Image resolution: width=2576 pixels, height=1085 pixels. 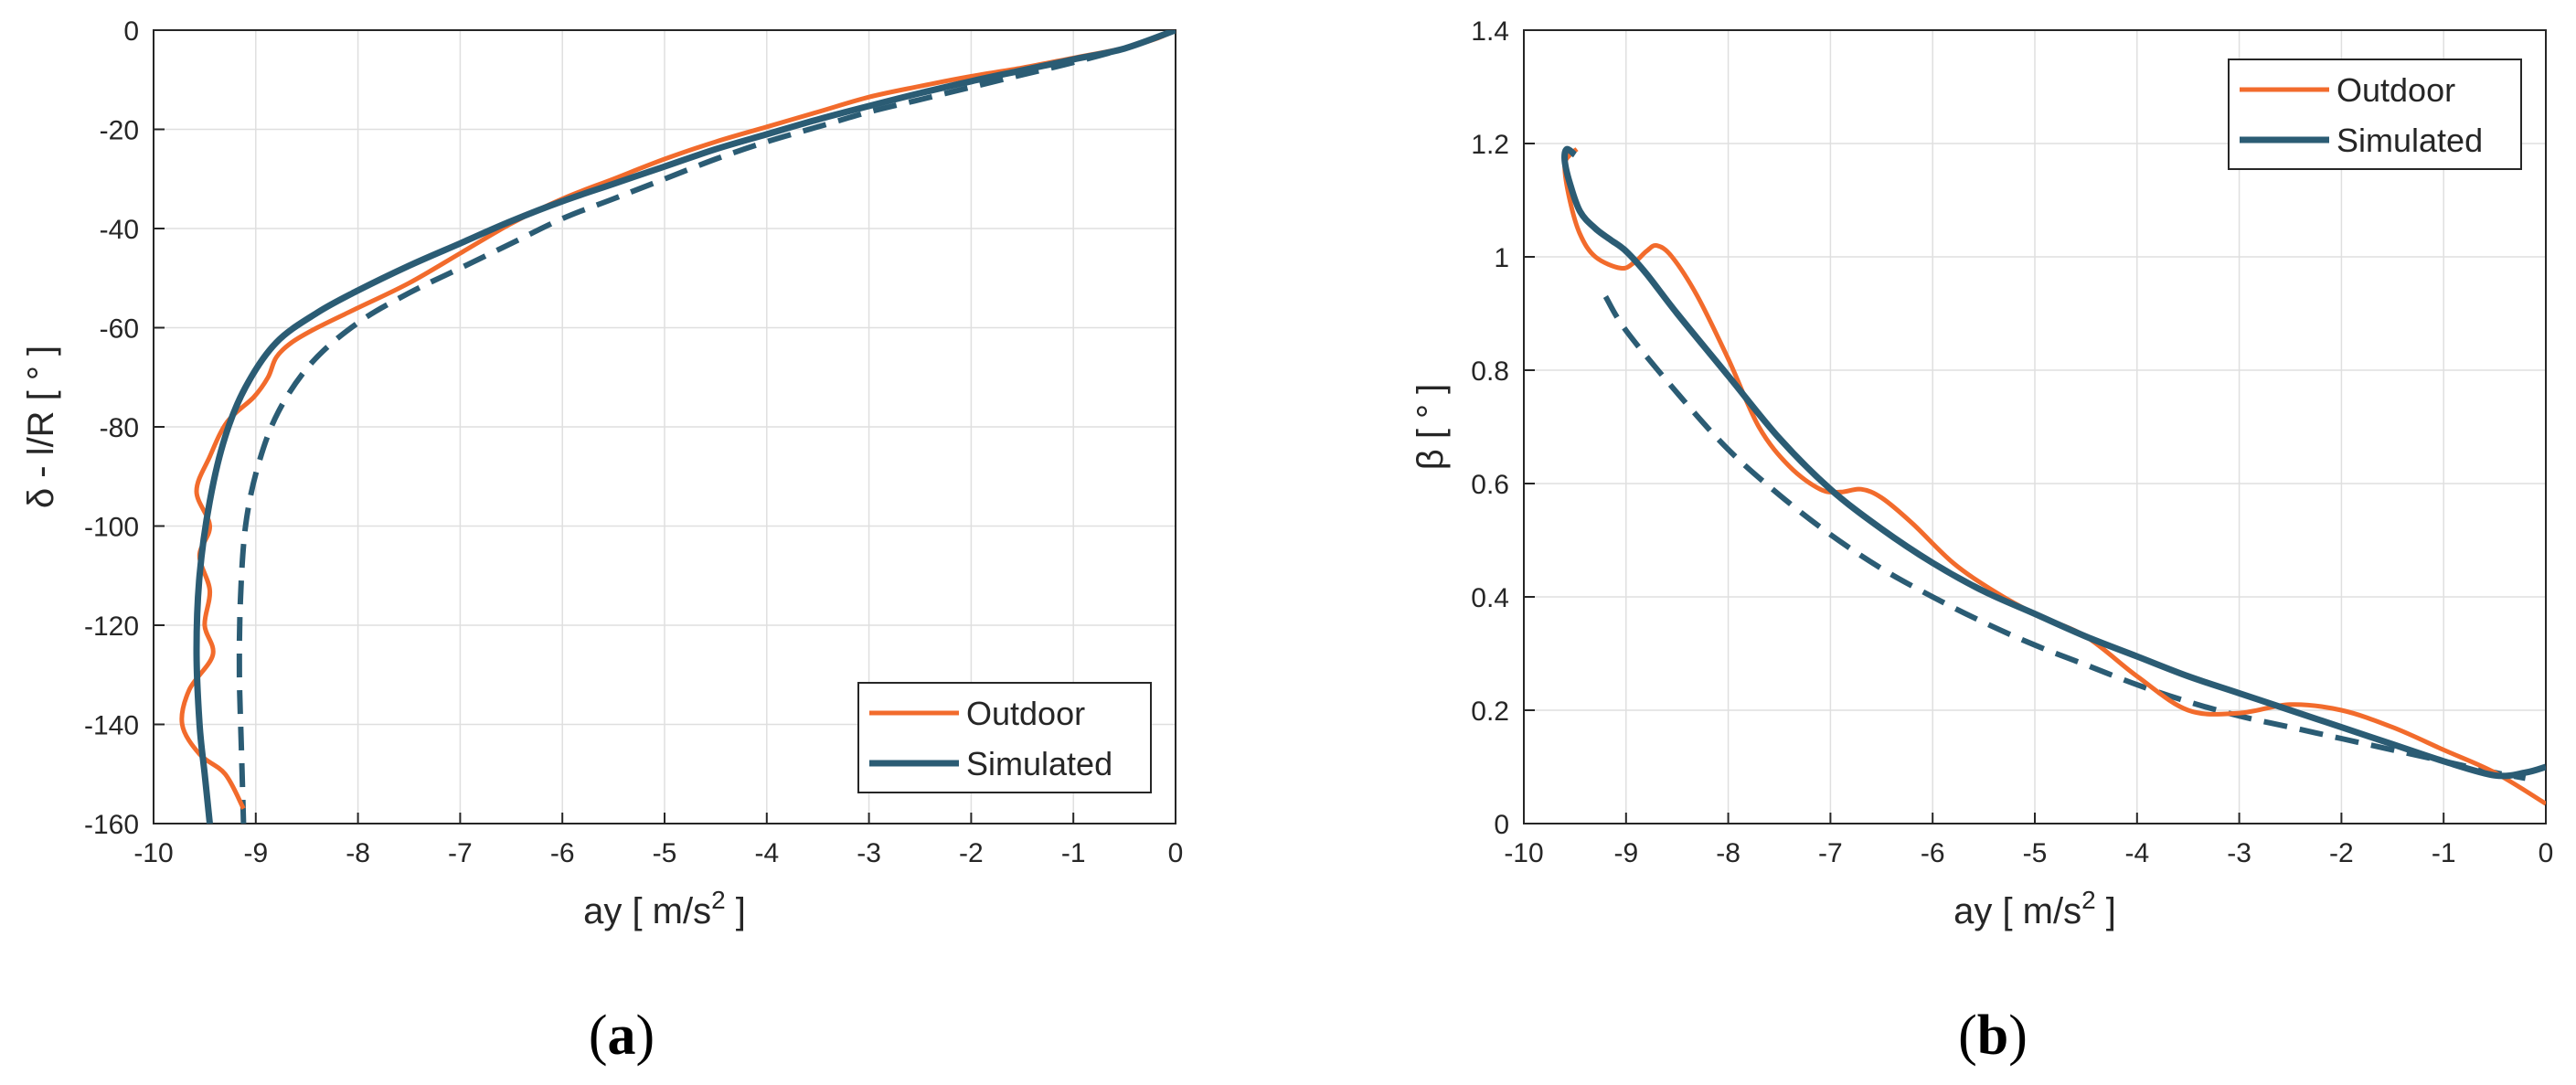 I want to click on y-tick-label: -20, so click(x=119, y=131).